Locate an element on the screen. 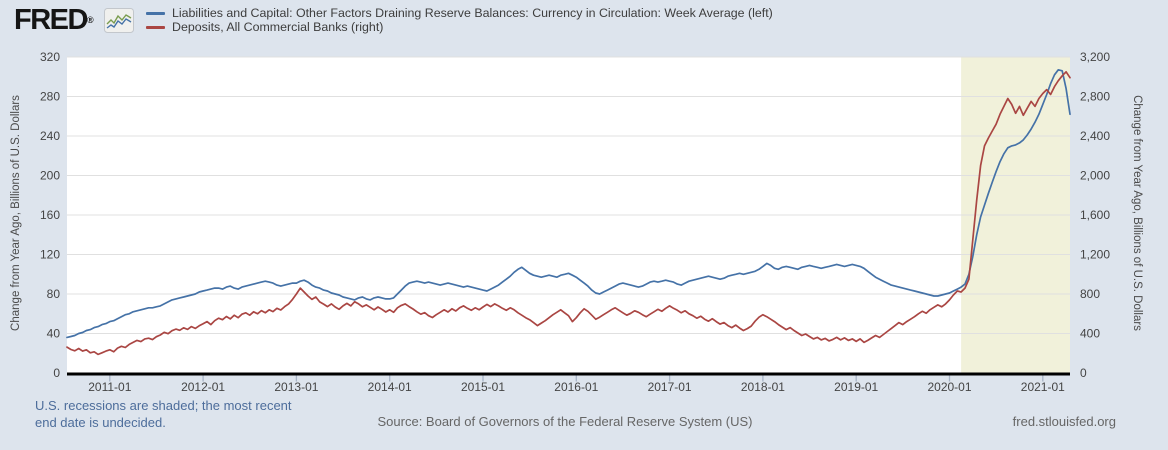  left-axis-tick-label: 120 is located at coordinates (50, 255).